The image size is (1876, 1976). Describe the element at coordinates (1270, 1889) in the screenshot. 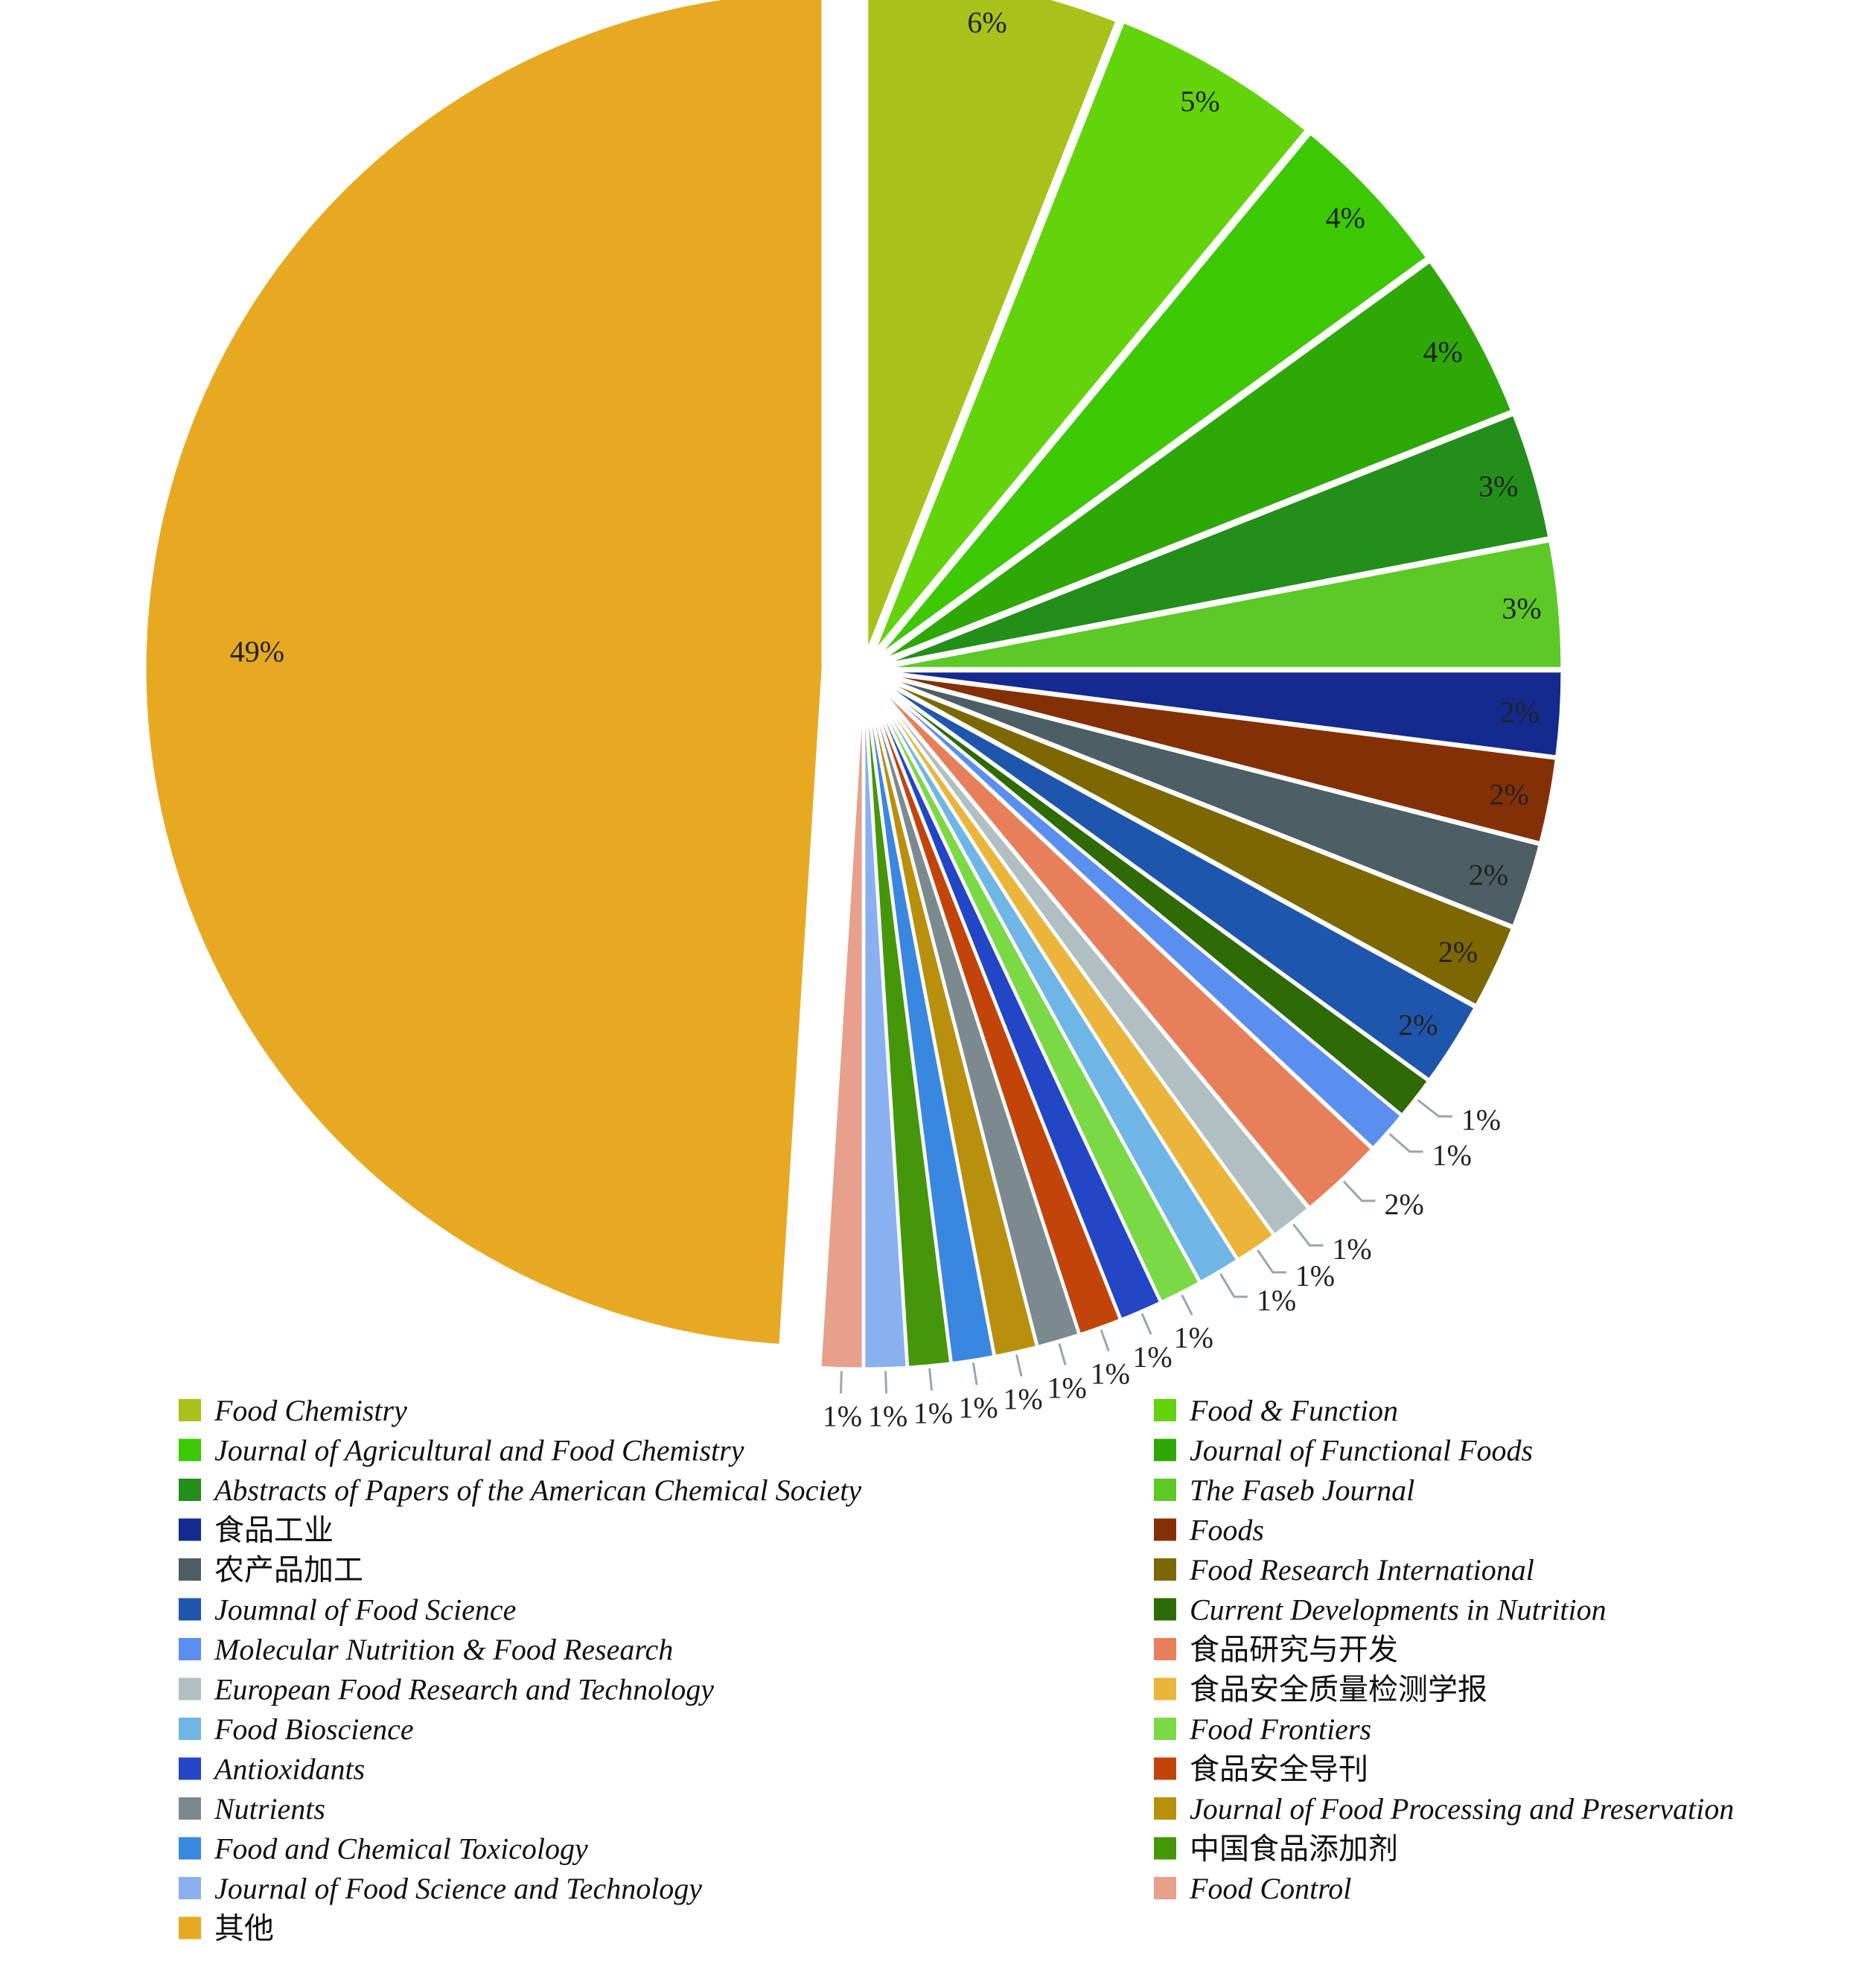

I see `legend-label-25: Food Control` at that location.